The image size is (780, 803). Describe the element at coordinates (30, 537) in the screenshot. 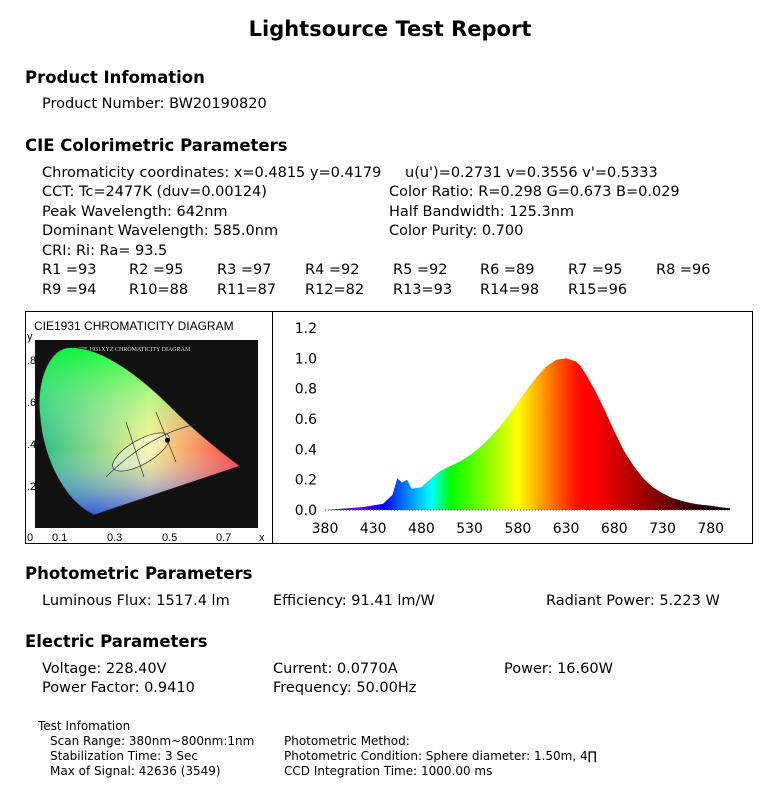

I see `cie-x-tick: 0` at that location.